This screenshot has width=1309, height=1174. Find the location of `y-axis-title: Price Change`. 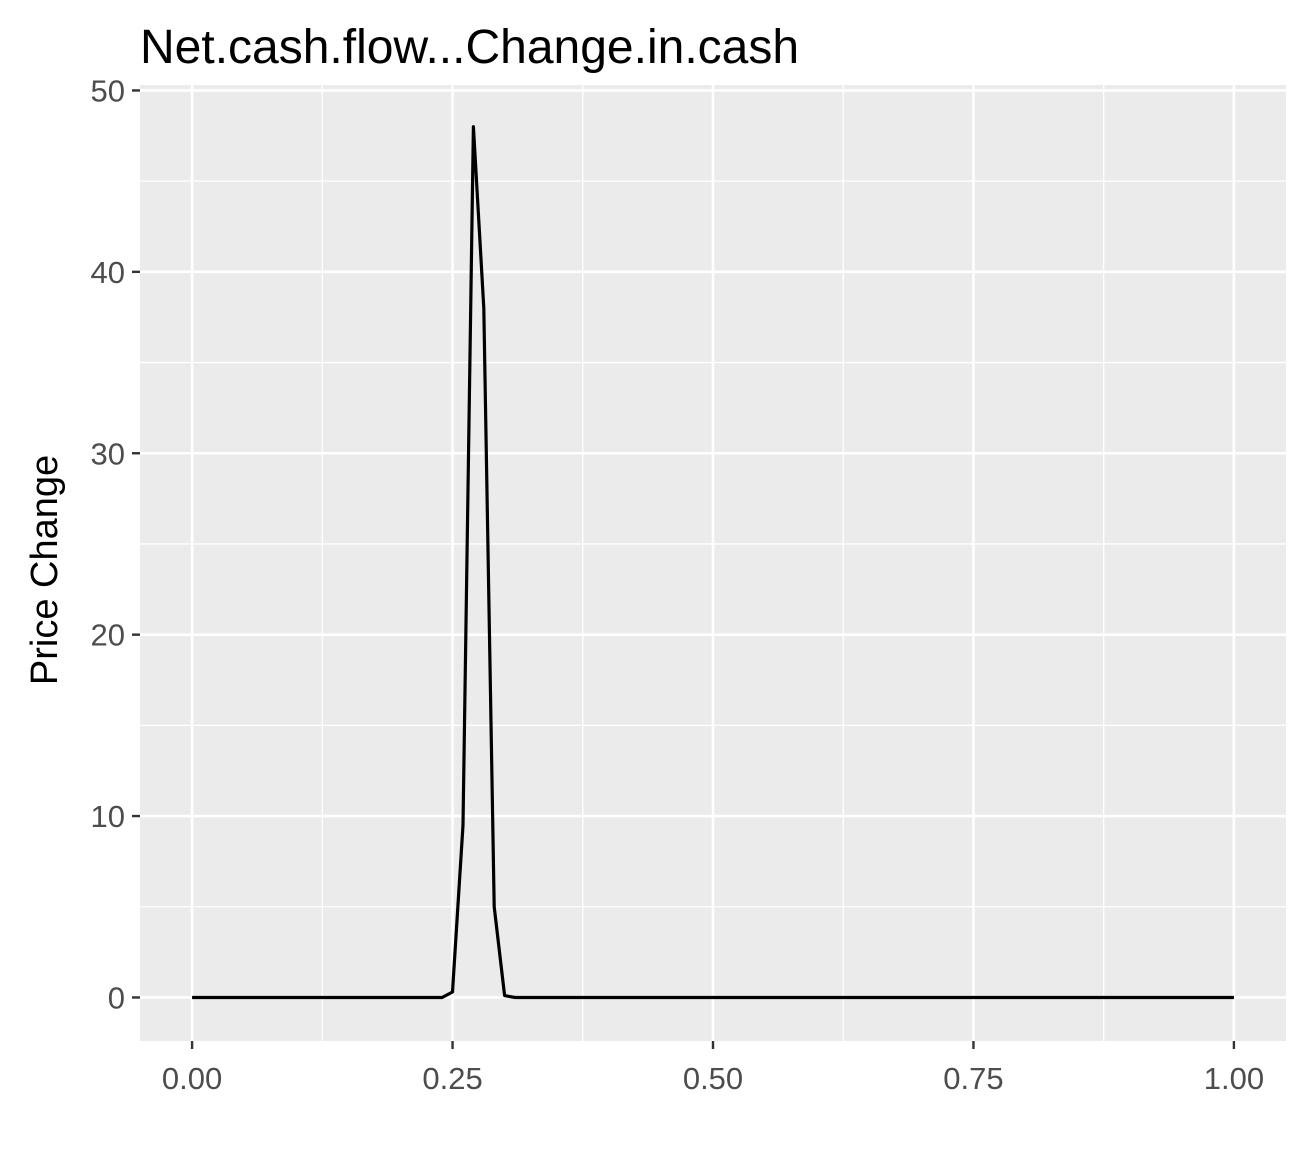

y-axis-title: Price Change is located at coordinates (45, 570).